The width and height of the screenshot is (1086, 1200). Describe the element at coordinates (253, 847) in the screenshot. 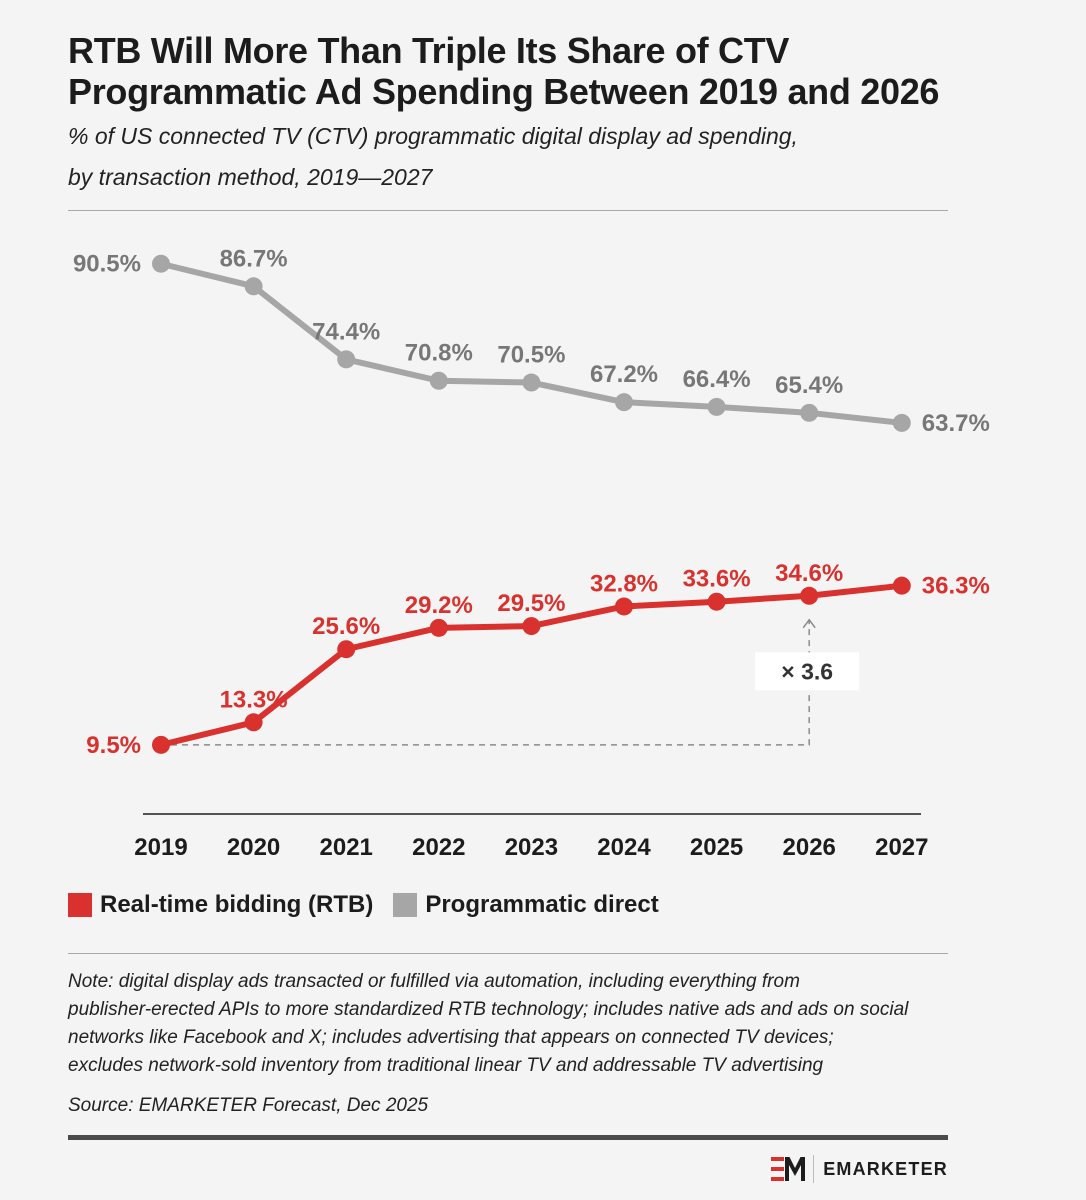

I see `x-tick-label: 2020` at that location.